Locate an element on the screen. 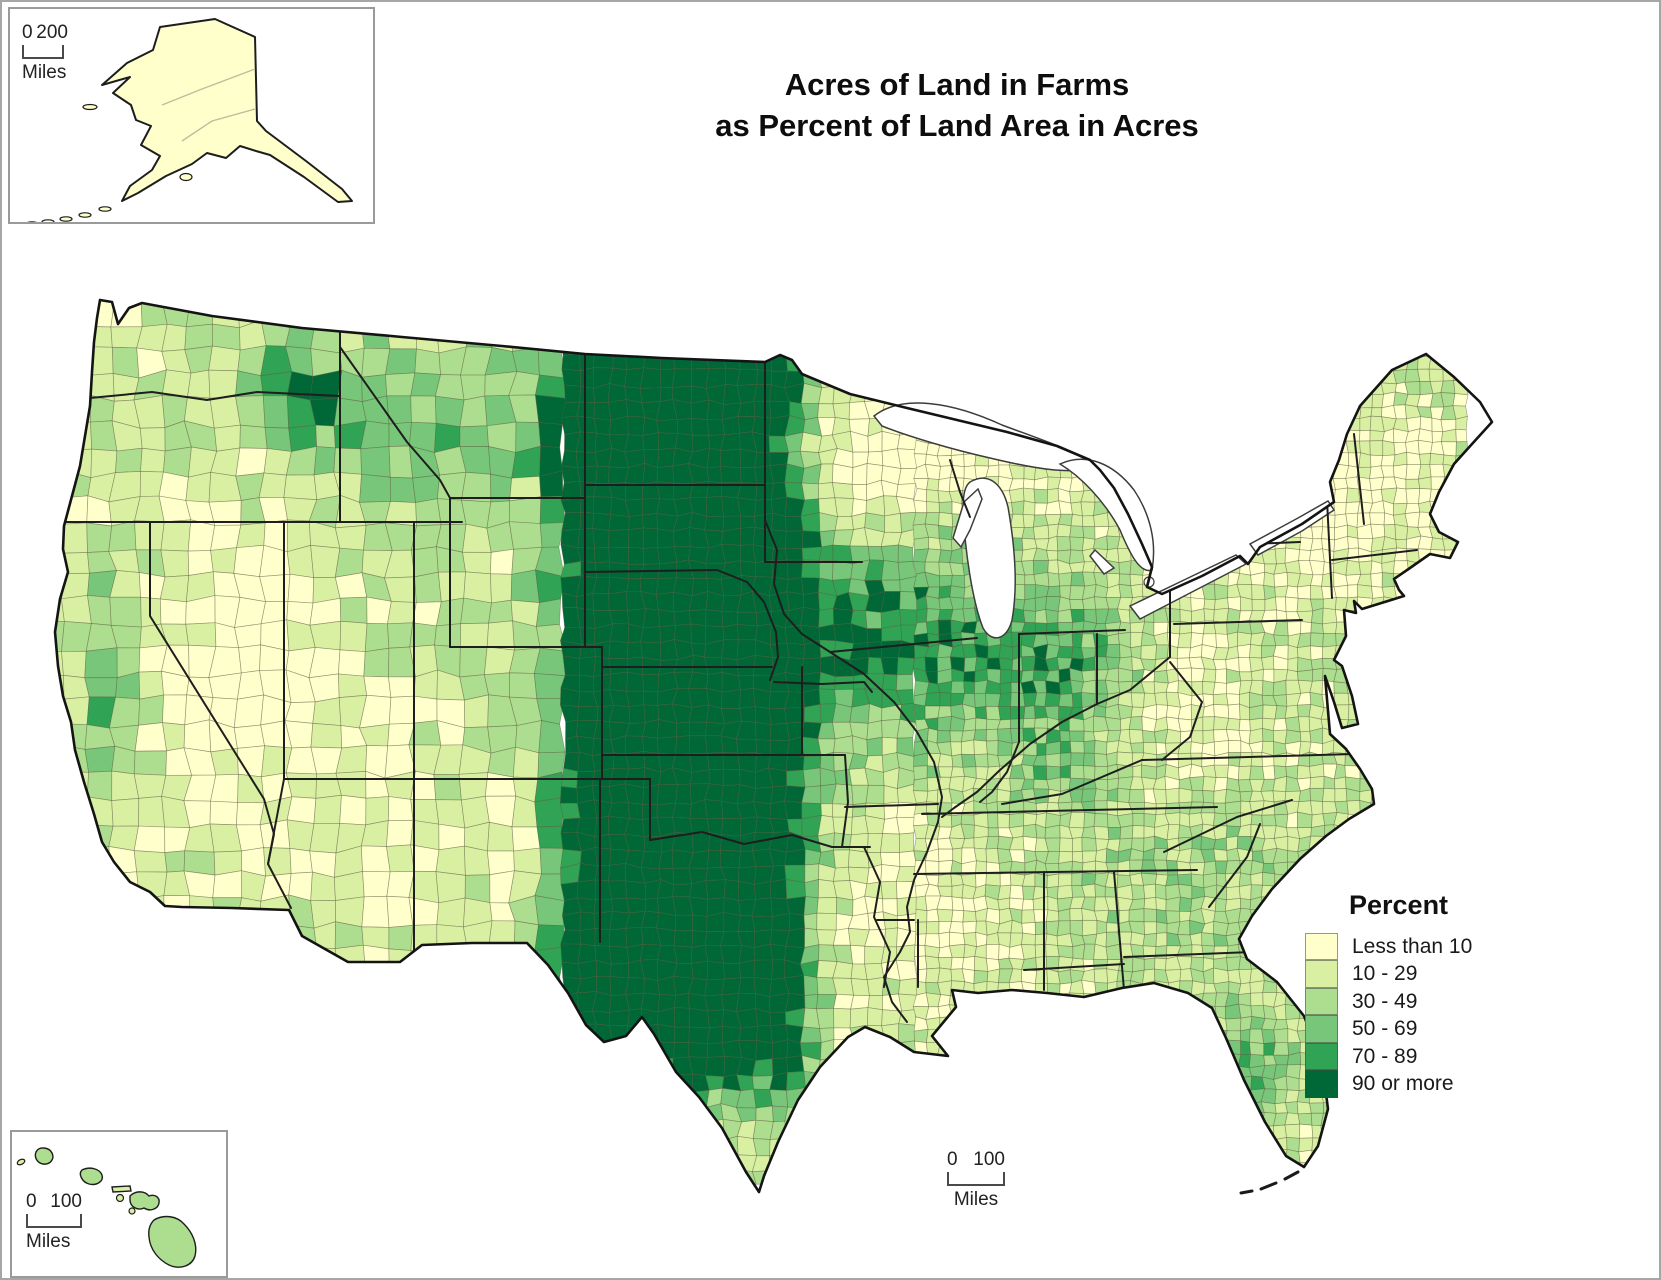  legend-class-row: 10 - 29 is located at coordinates (1440, 974).